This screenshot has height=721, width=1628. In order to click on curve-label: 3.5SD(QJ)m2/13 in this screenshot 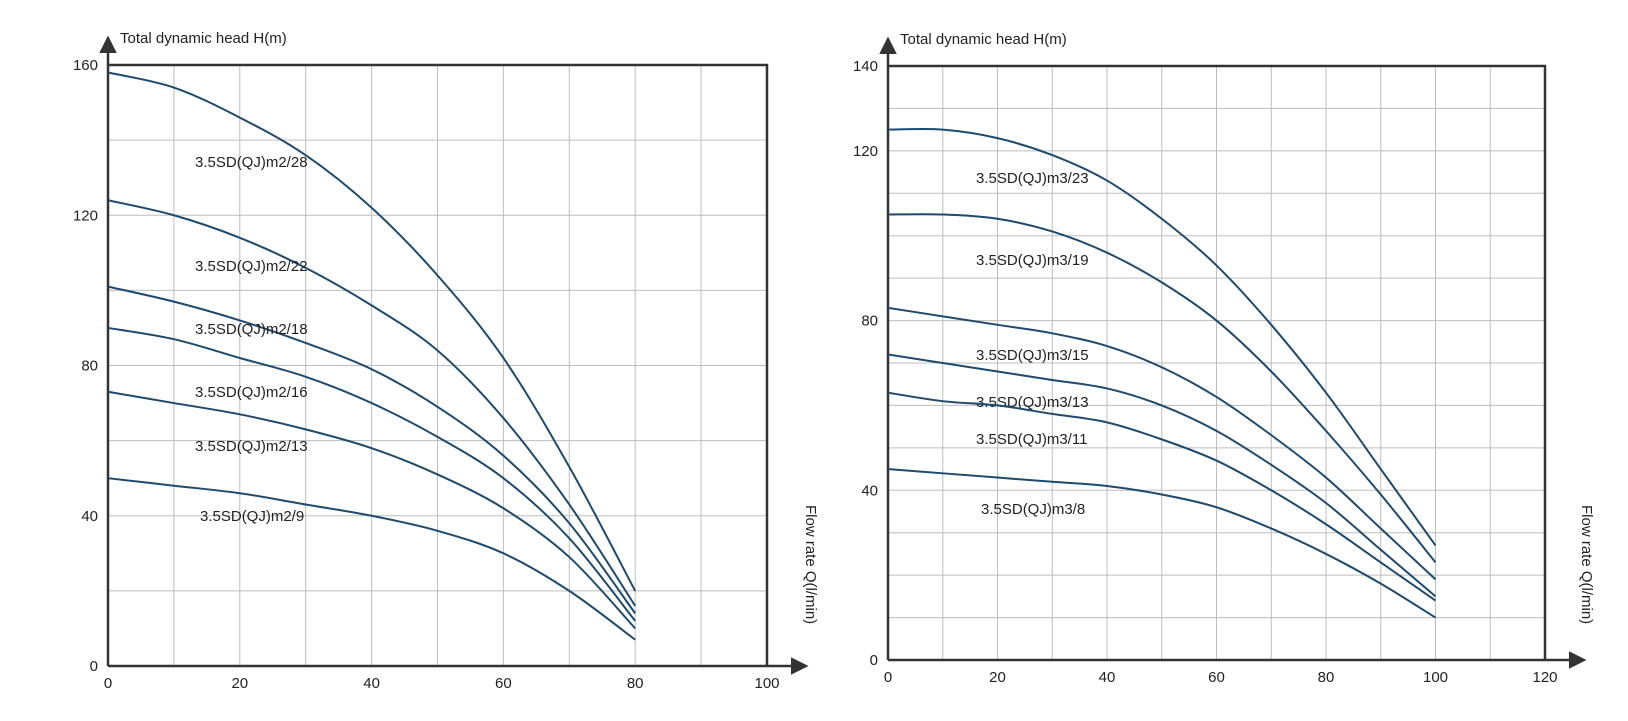, I will do `click(251, 446)`.